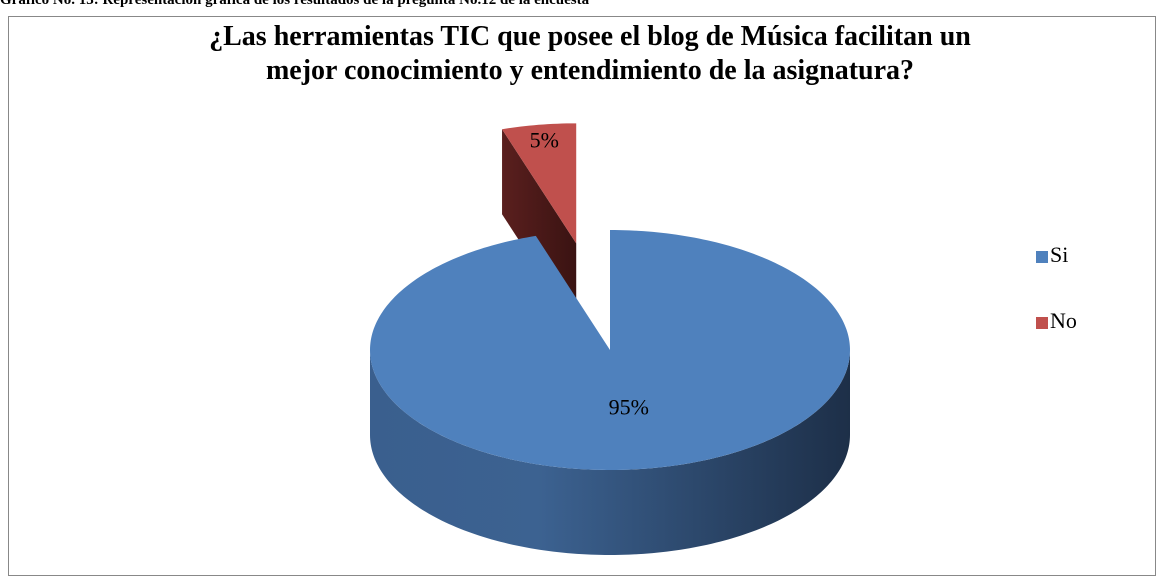 Image resolution: width=1158 pixels, height=576 pixels. Describe the element at coordinates (544, 140) in the screenshot. I see `data-label: 5%` at that location.